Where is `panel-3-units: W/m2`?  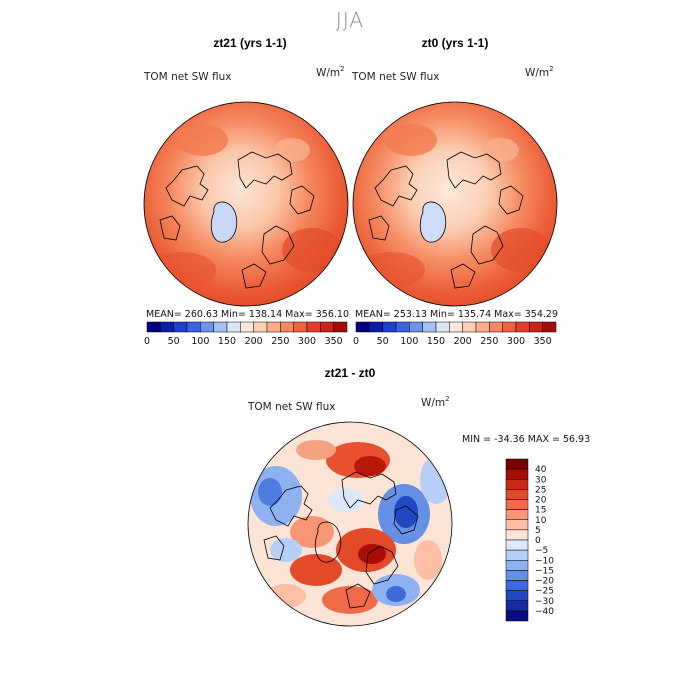 panel-3-units: W/m2 is located at coordinates (435, 402).